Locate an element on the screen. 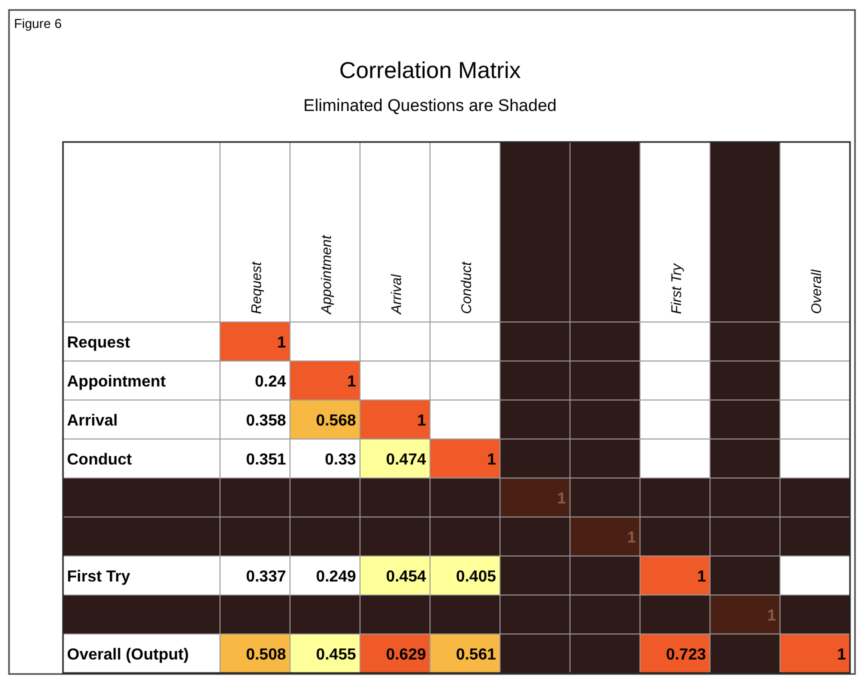  data-label: 0.33 is located at coordinates (340, 460).